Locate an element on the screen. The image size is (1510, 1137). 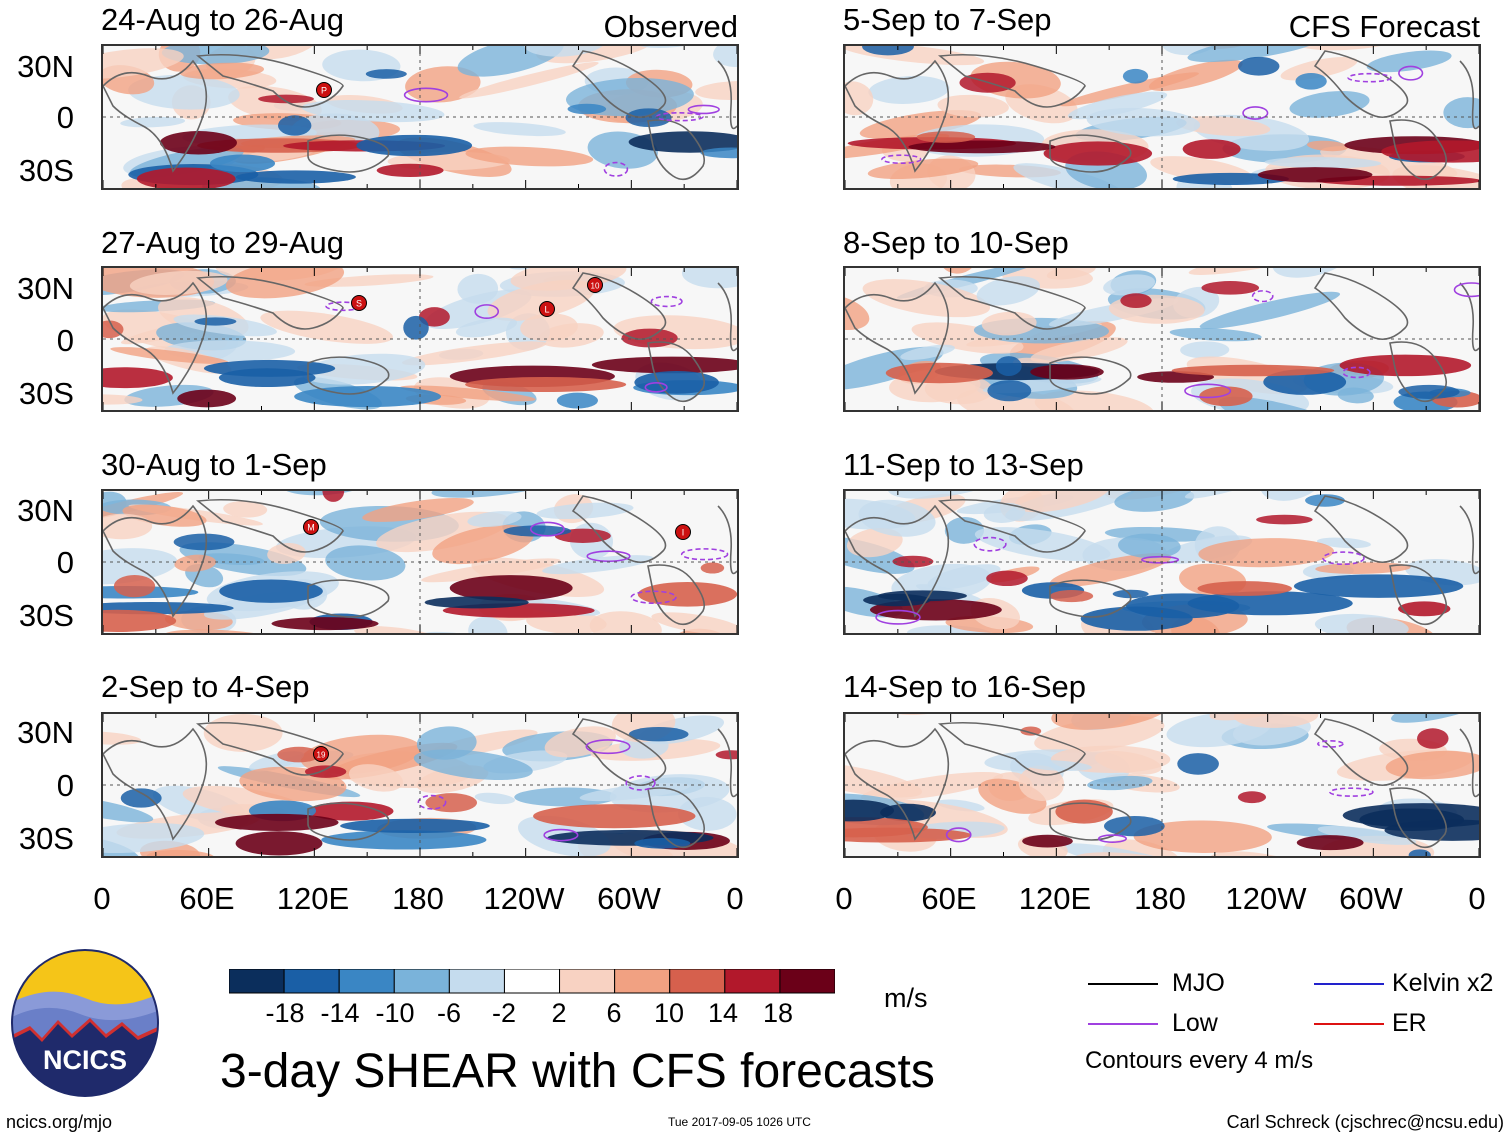
colorbar is located at coordinates (532, 984).